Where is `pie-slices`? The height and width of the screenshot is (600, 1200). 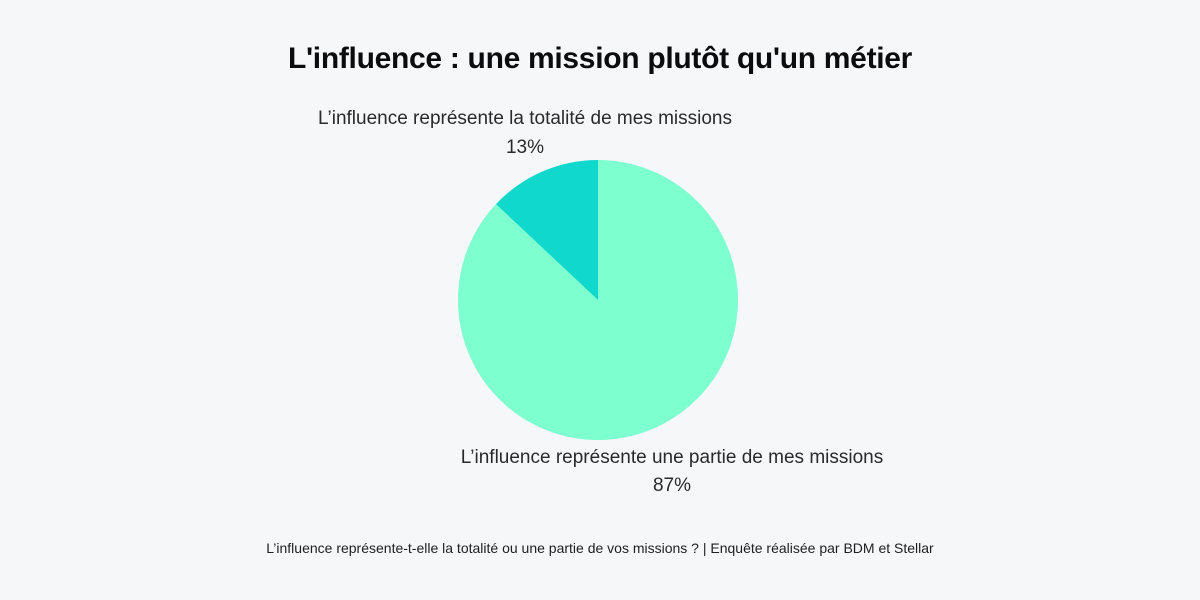
pie-slices is located at coordinates (597, 300).